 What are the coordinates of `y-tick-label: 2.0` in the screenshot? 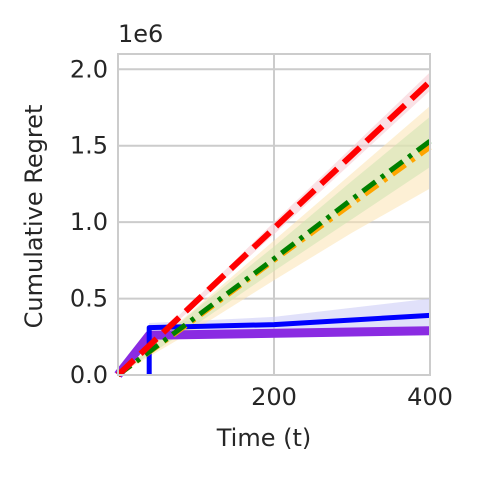 It's located at (89, 69).